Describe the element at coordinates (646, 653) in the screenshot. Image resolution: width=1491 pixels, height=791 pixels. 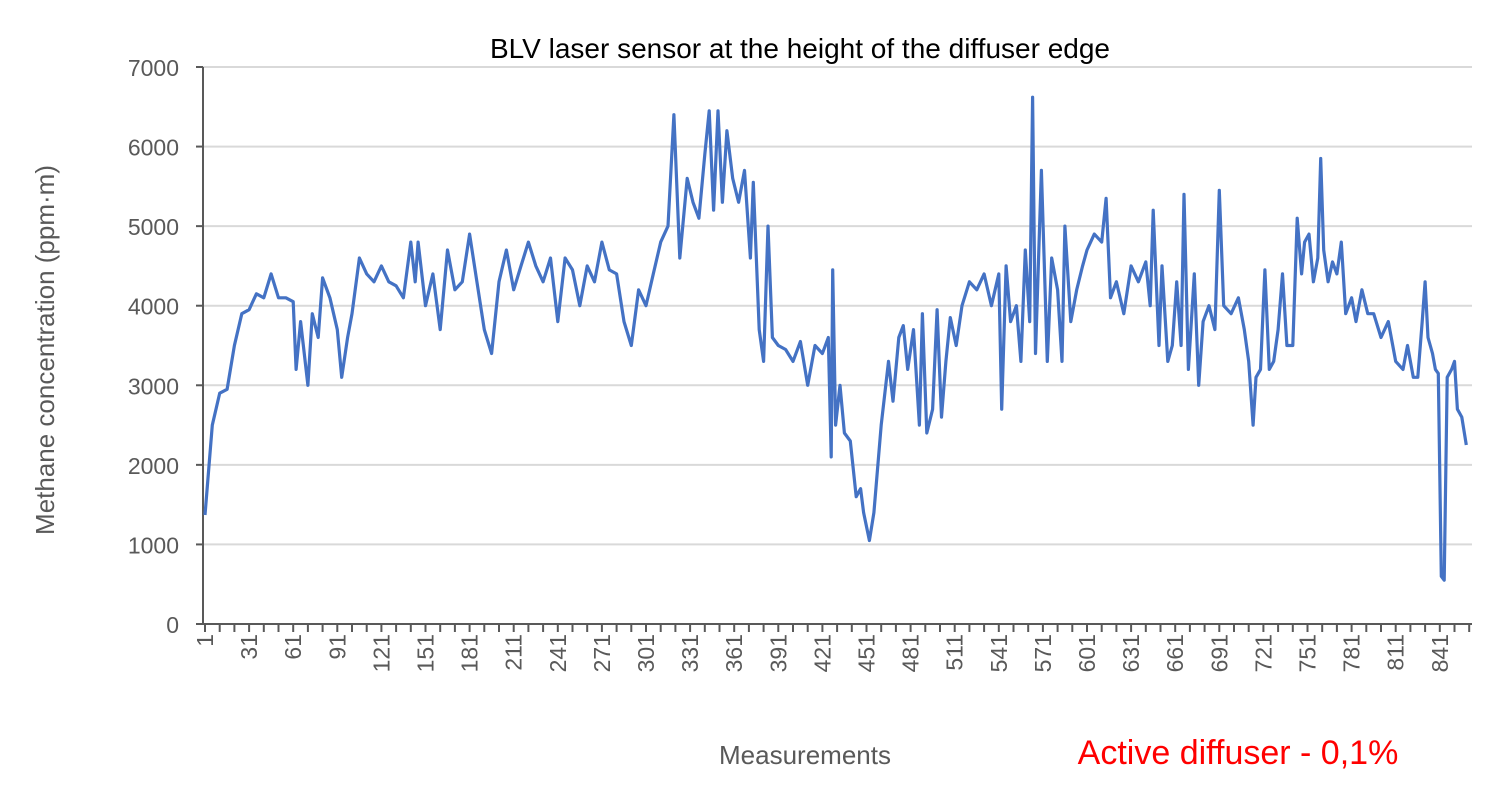
I see `x-tick-label: 301` at that location.